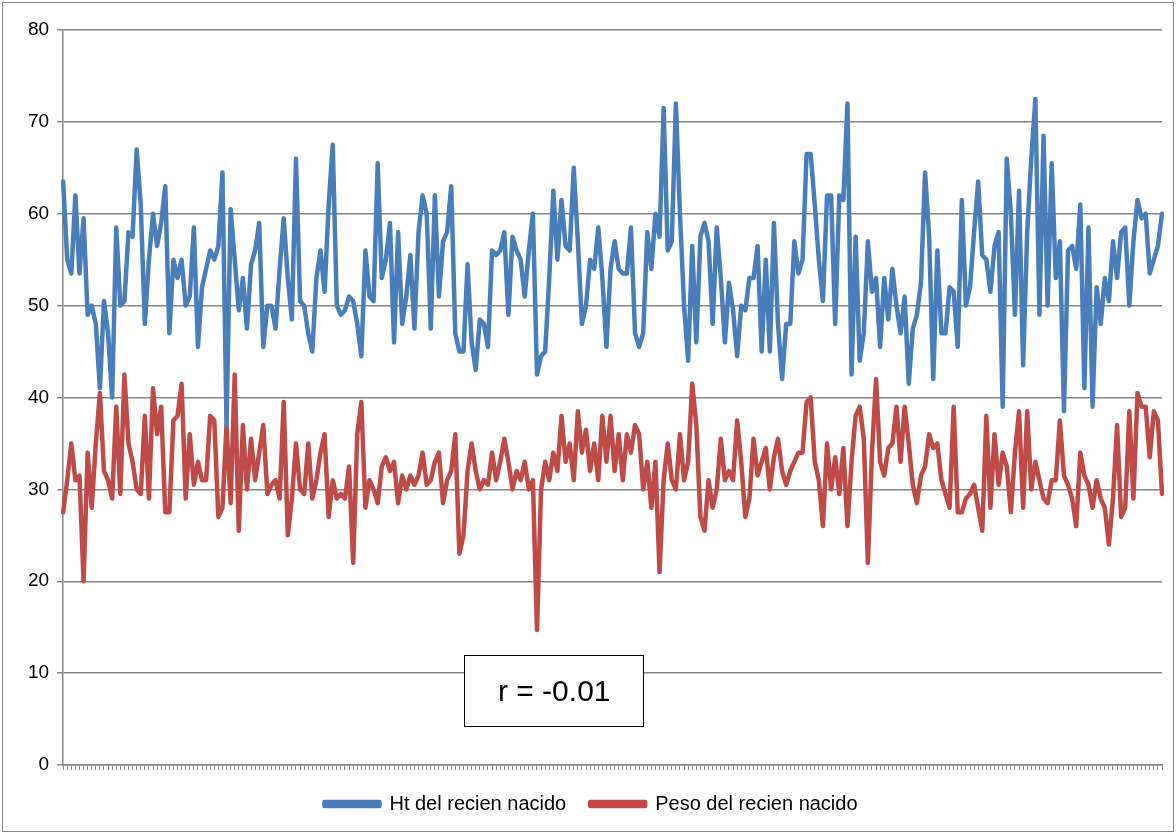 The width and height of the screenshot is (1176, 834). I want to click on y-tick-label: 70, so click(38, 121).